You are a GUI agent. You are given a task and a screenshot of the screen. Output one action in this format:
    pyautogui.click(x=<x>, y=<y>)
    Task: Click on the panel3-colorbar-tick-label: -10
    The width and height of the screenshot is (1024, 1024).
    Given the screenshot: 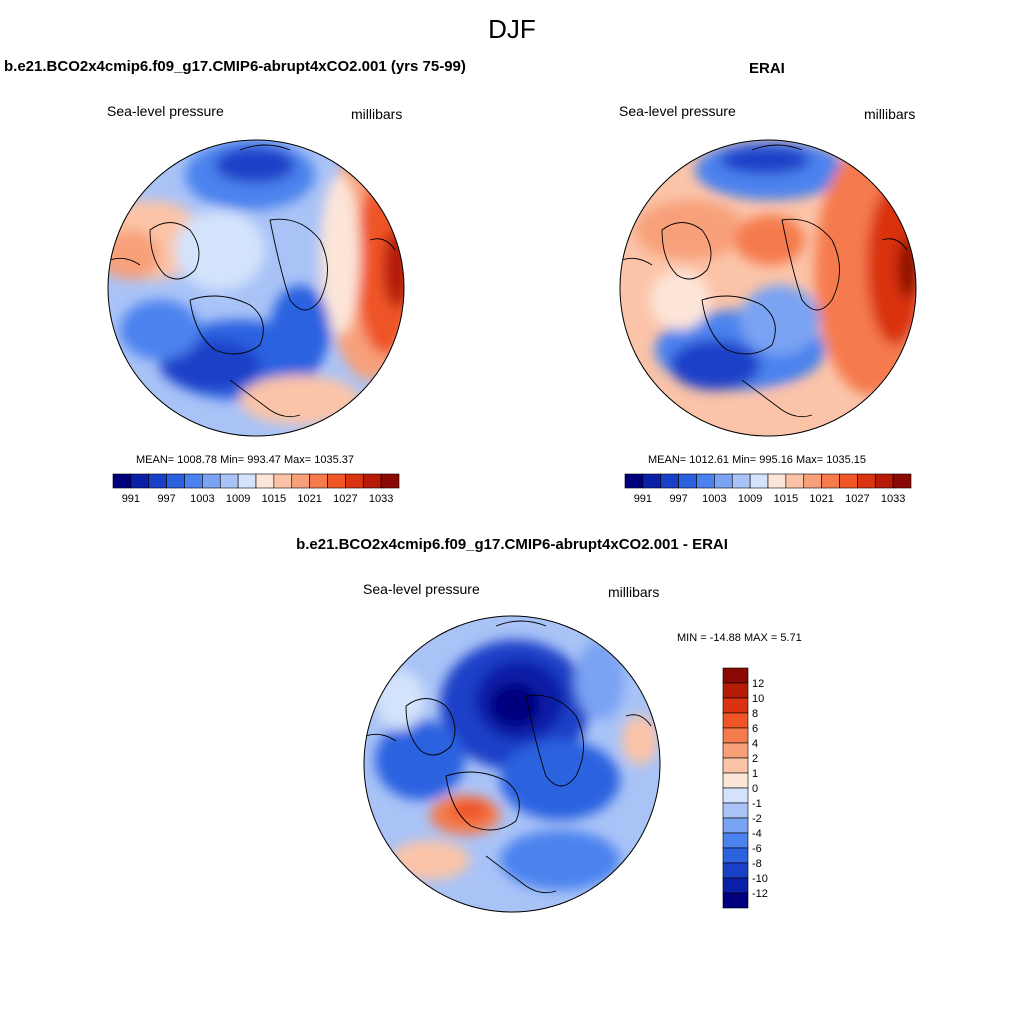 What is the action you would take?
    pyautogui.click(x=760, y=879)
    